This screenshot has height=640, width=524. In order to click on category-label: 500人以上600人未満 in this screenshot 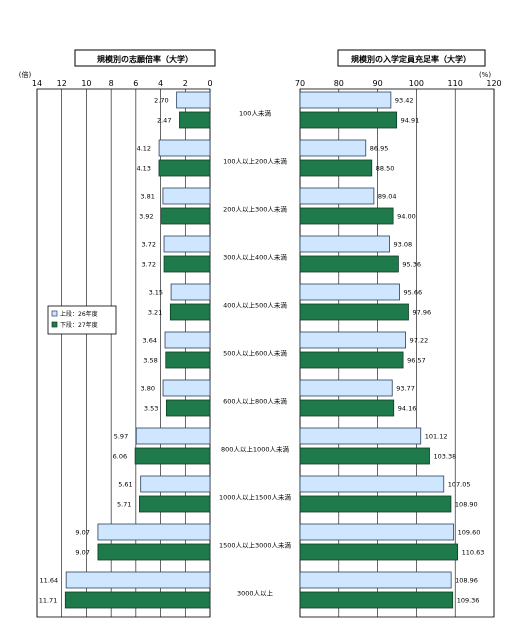, I will do `click(255, 353)`.